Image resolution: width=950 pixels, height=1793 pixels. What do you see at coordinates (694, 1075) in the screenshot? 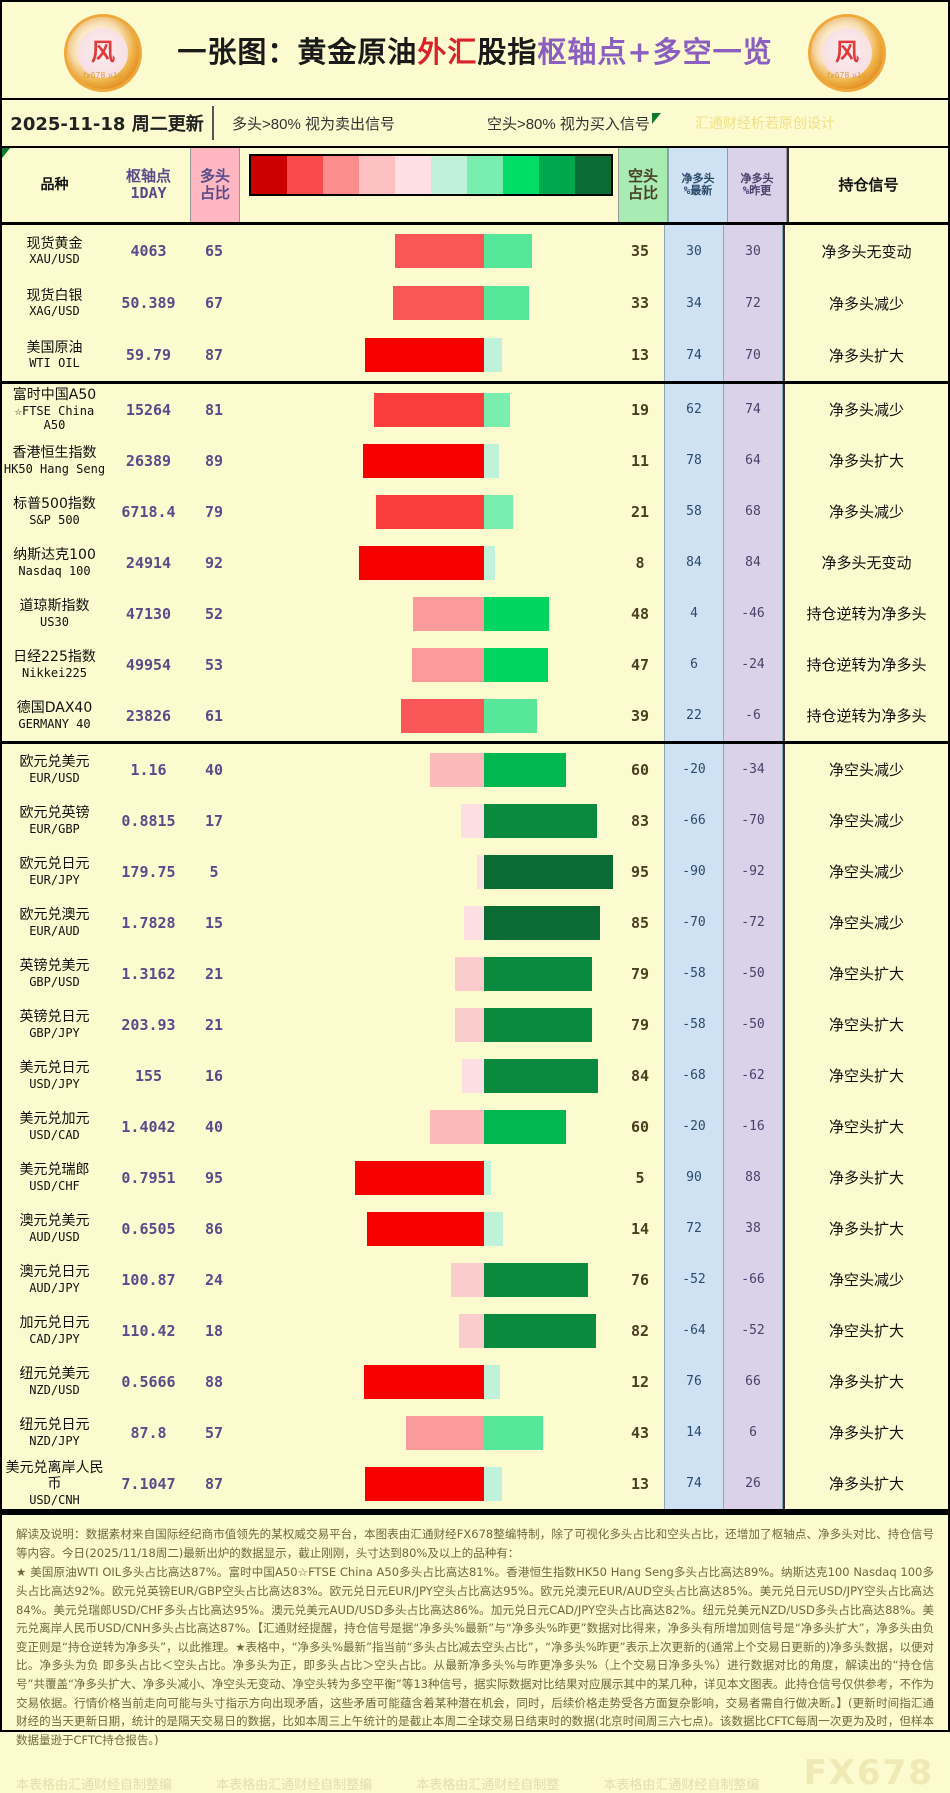
I see `cell-net-latest: -68` at bounding box center [694, 1075].